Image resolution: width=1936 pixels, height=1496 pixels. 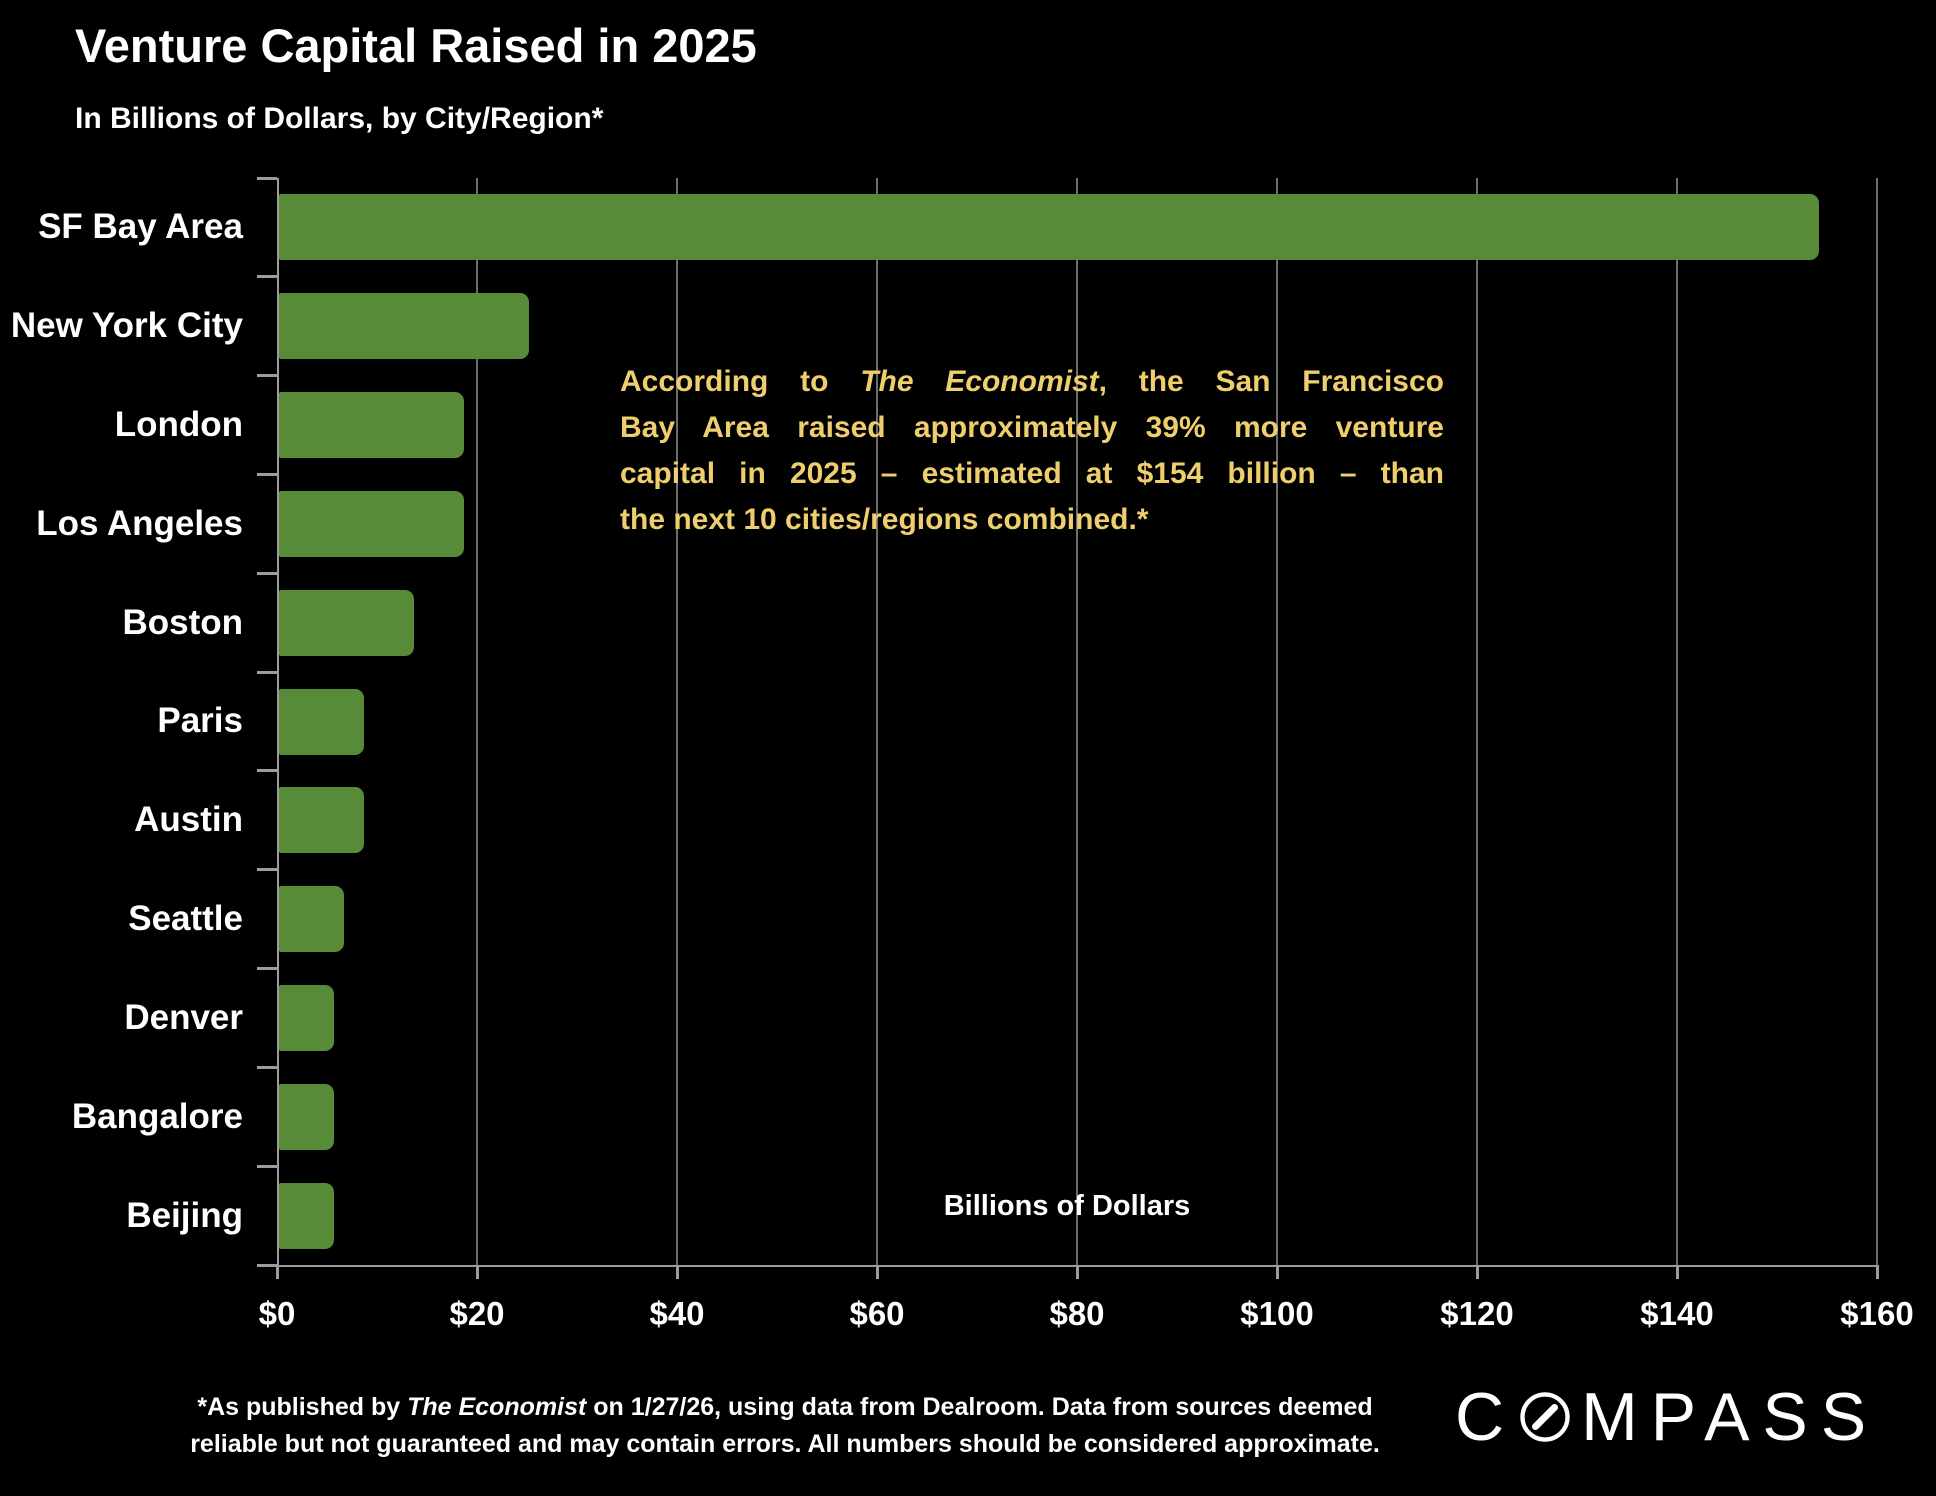 What do you see at coordinates (677, 1313) in the screenshot?
I see `x-tick-label: $40` at bounding box center [677, 1313].